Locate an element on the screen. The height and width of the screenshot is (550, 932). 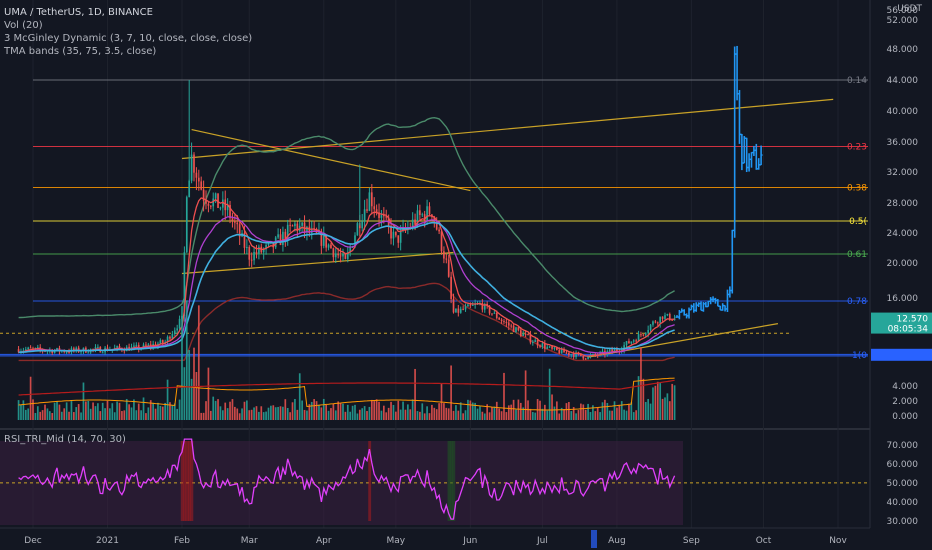
fib-label-0: 0.14 is located at coordinates (857, 81).